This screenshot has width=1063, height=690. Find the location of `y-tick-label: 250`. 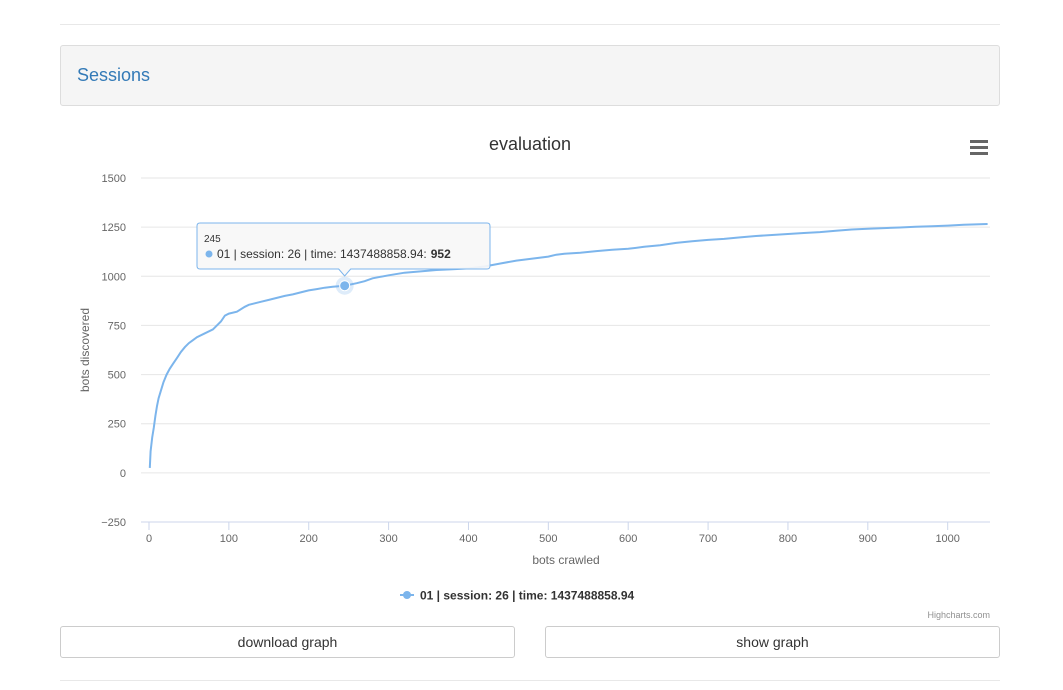

y-tick-label: 250 is located at coordinates (117, 425).